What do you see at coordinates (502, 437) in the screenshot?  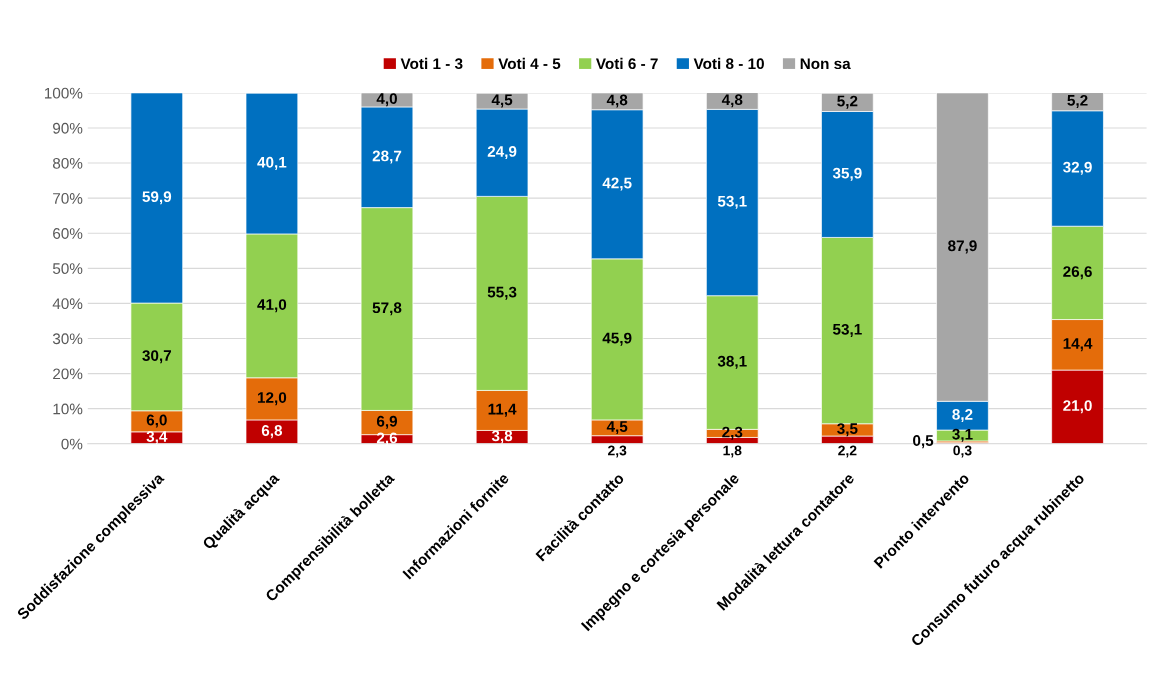 I see `data-label: 3,8` at bounding box center [502, 437].